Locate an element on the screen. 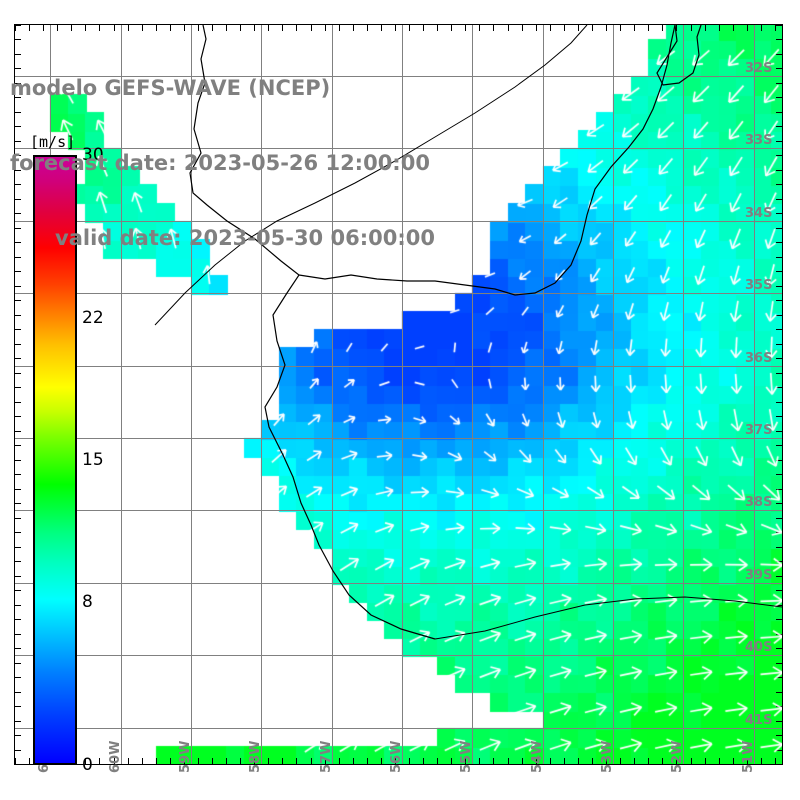 The height and width of the screenshot is (800, 800). colorbar-tick-8: 8 is located at coordinates (87, 602).